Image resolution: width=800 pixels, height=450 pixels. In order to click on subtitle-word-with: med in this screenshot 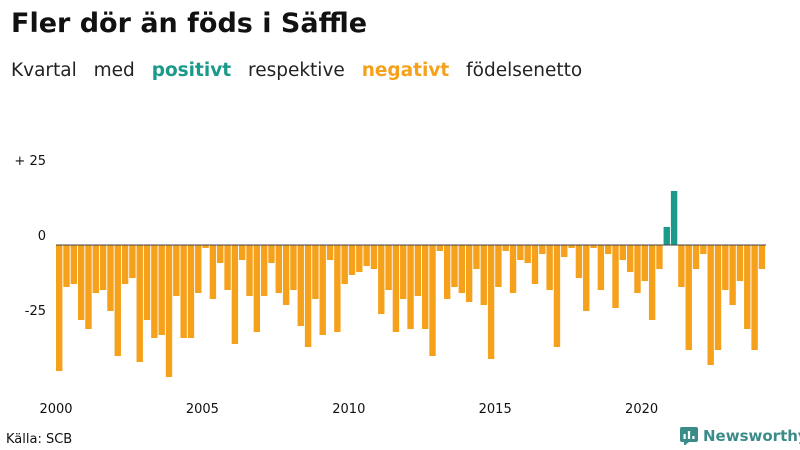, I will do `click(114, 70)`.